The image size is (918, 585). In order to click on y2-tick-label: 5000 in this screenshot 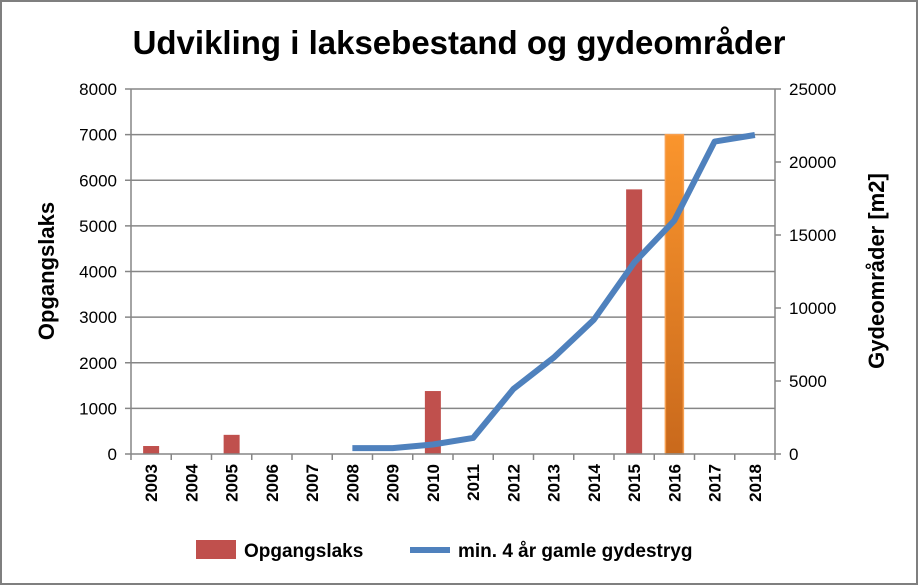, I will do `click(808, 381)`.